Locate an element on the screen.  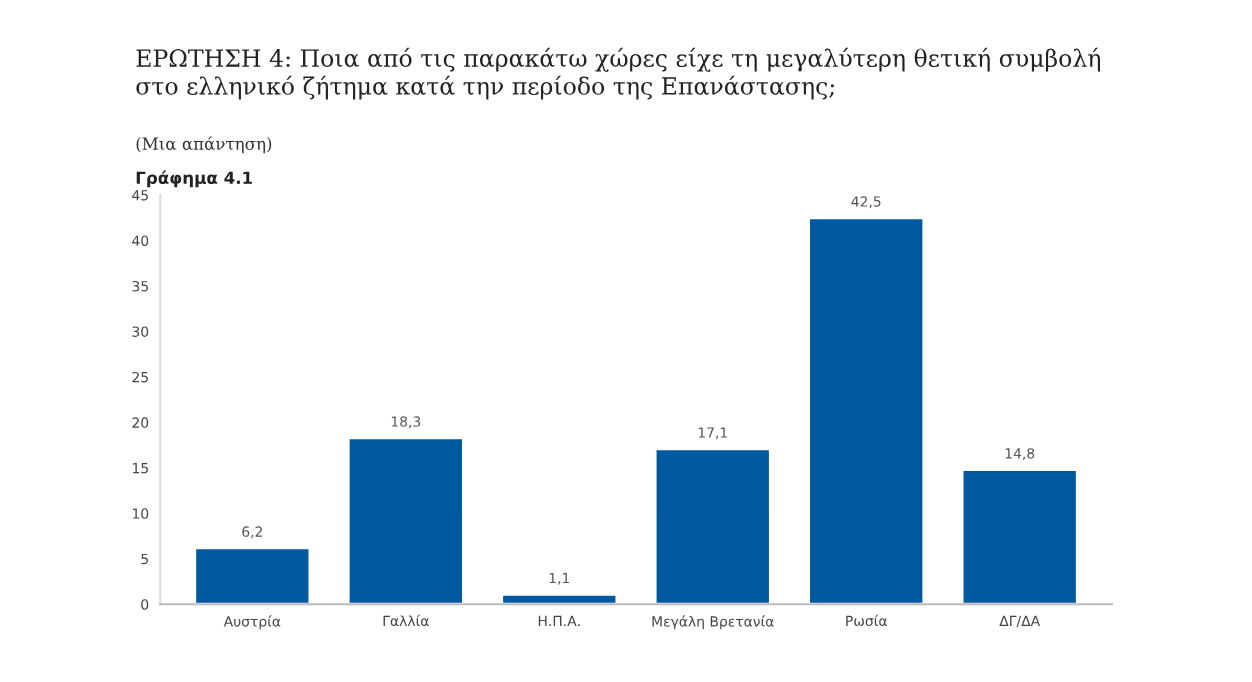
chart-subtitle: (Μια απάντηση) is located at coordinates (204, 145).